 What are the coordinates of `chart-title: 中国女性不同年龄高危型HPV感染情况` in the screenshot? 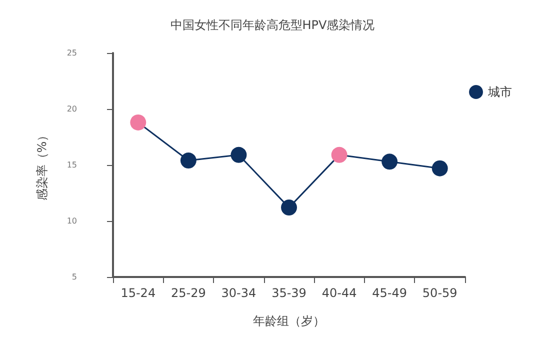 It's located at (272, 25).